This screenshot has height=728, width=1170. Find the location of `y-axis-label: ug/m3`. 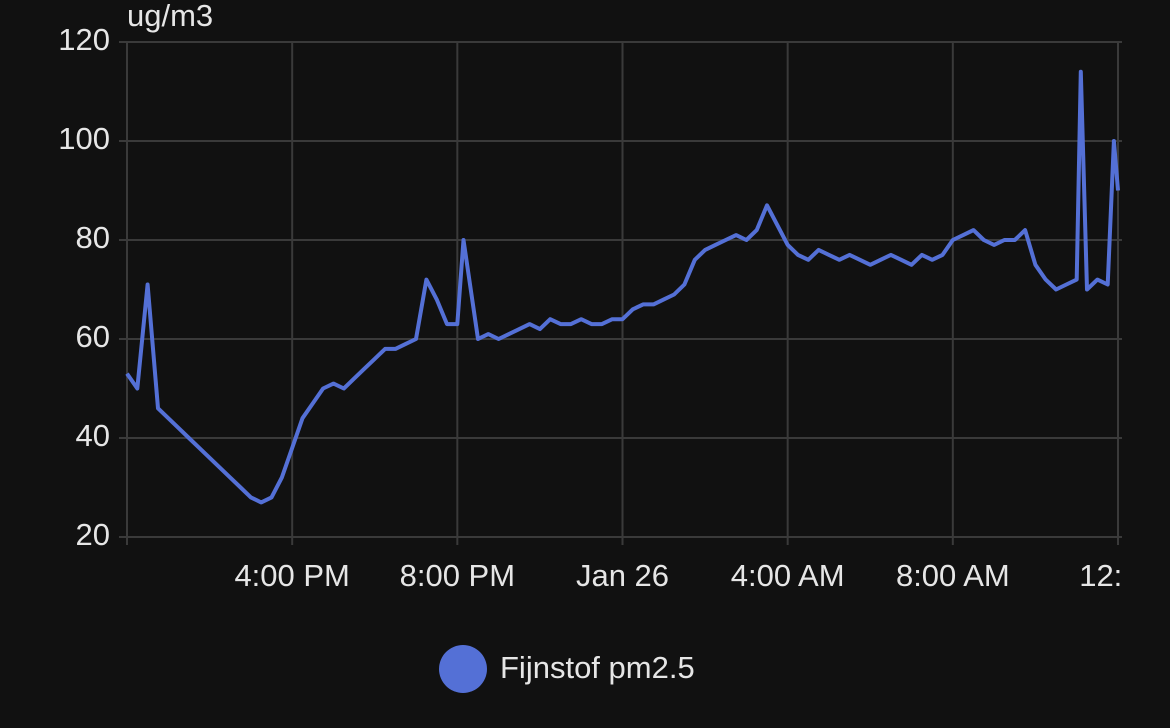

y-axis-label: ug/m3 is located at coordinates (170, 16).